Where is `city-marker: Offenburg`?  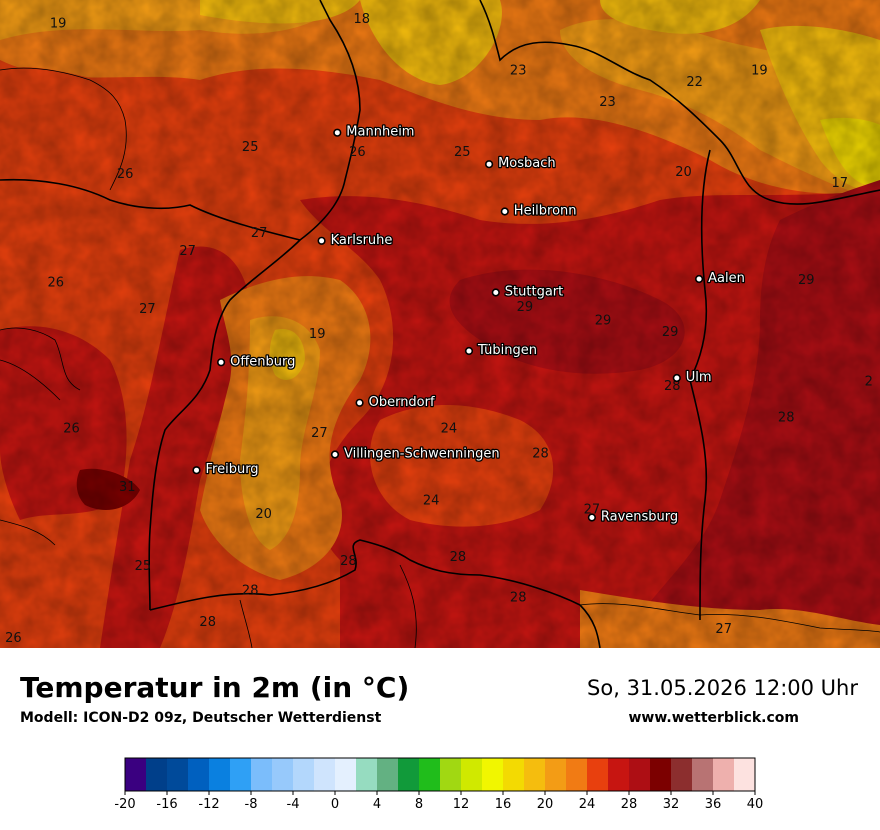 city-marker: Offenburg is located at coordinates (257, 362).